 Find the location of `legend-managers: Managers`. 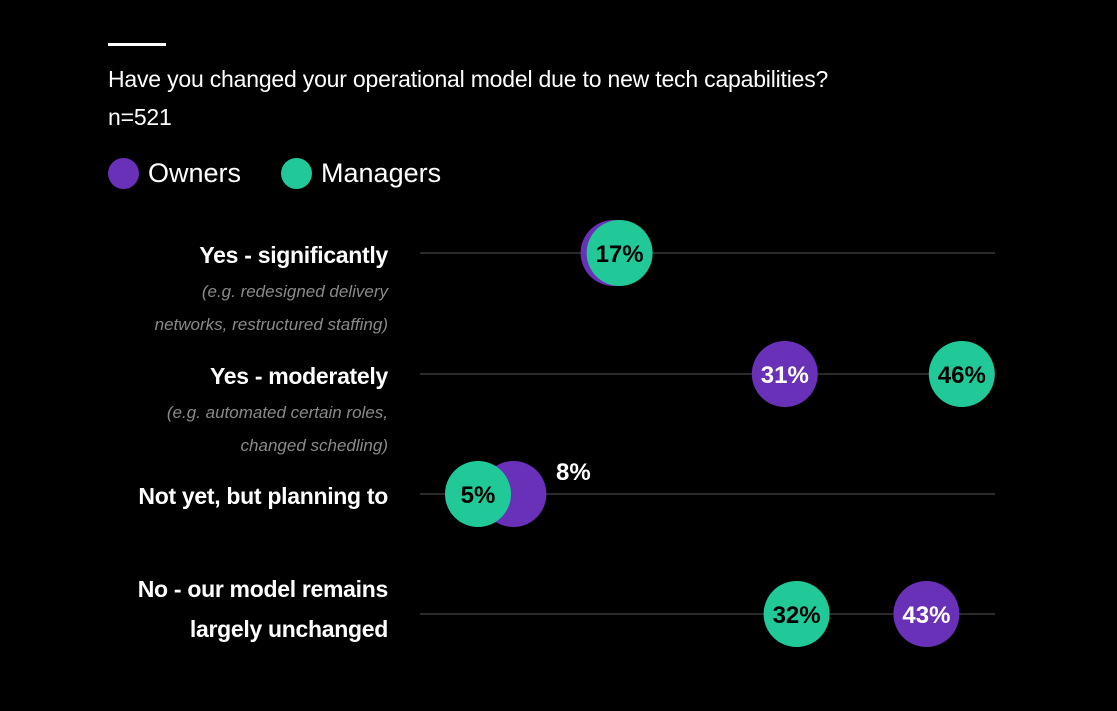

legend-managers: Managers is located at coordinates (361, 173).